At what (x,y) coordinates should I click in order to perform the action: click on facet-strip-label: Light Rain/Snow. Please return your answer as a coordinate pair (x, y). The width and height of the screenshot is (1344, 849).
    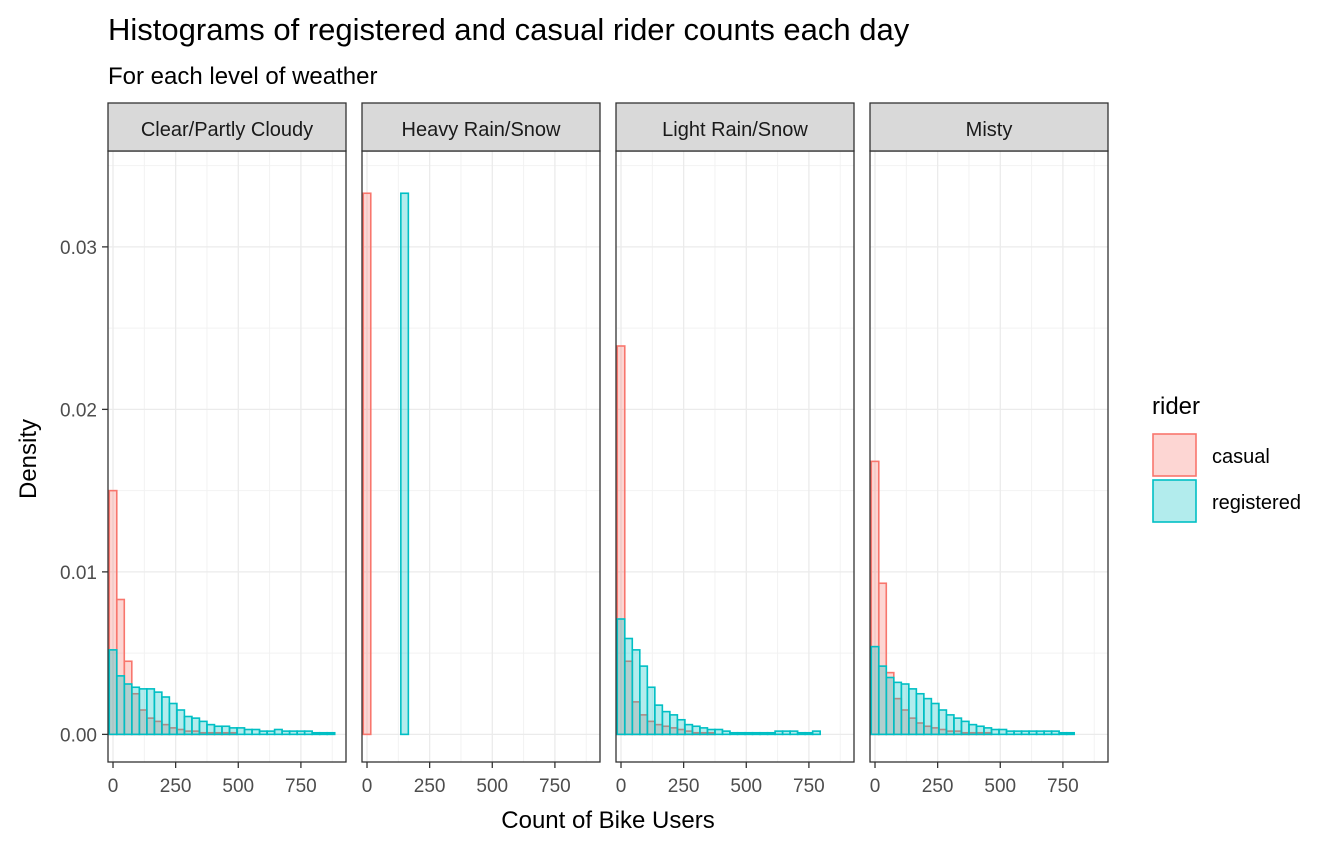
    Looking at the image, I should click on (735, 130).